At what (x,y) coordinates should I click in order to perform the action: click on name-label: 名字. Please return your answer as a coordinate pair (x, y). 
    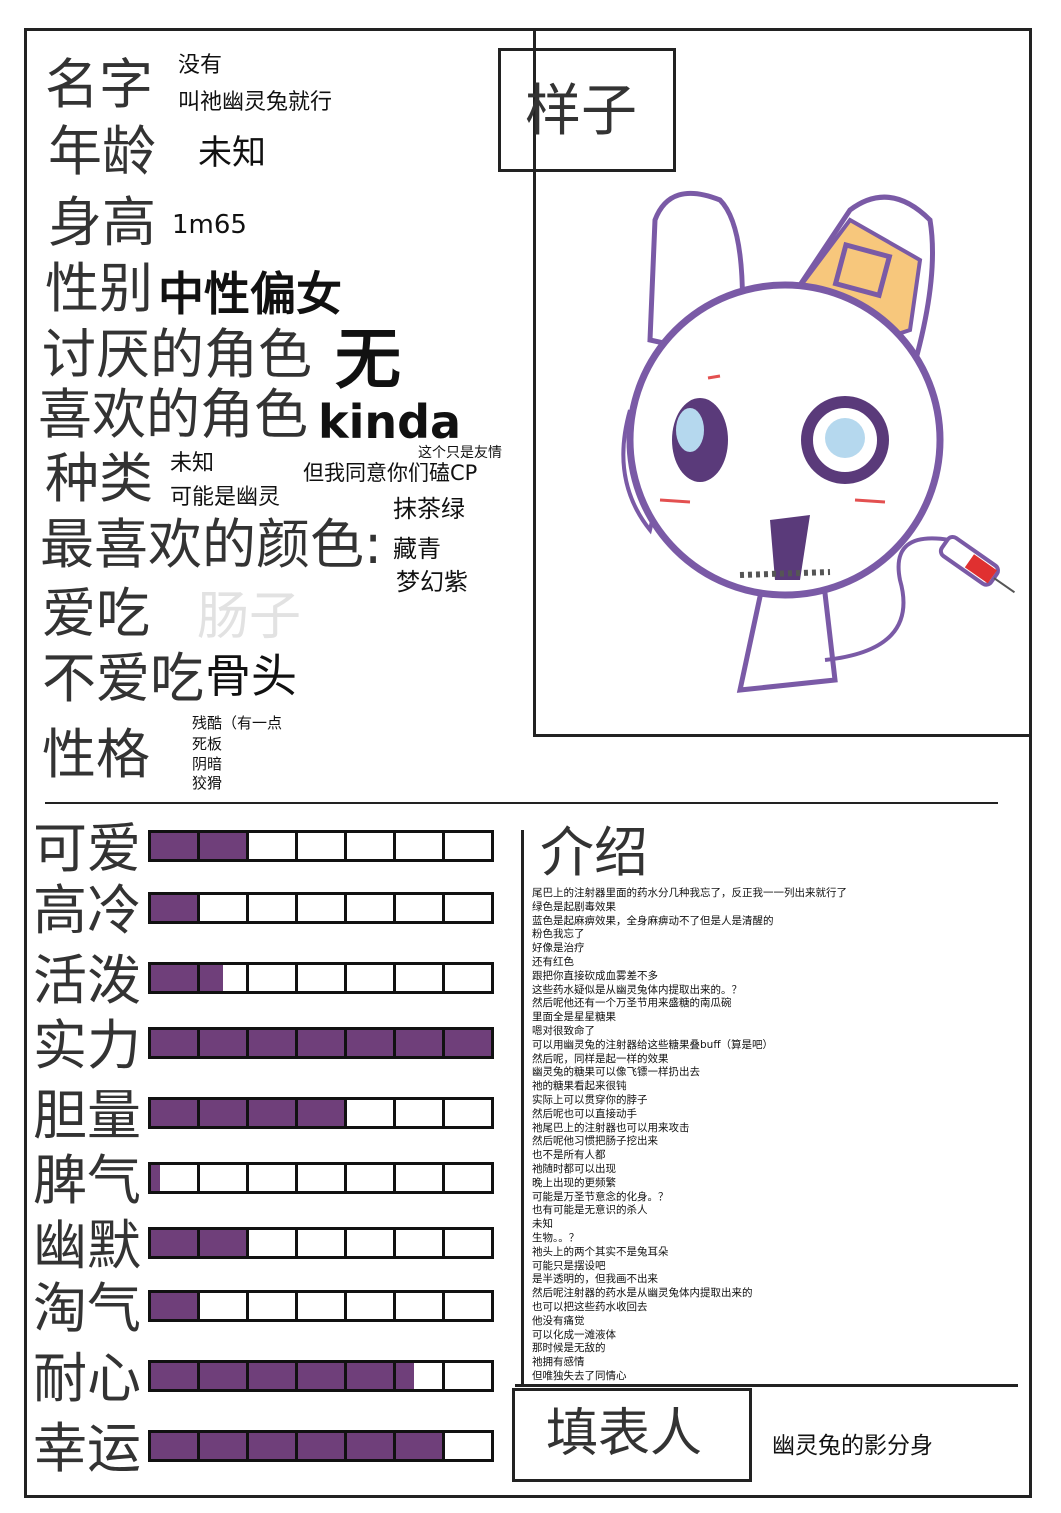
    Looking at the image, I should click on (99, 84).